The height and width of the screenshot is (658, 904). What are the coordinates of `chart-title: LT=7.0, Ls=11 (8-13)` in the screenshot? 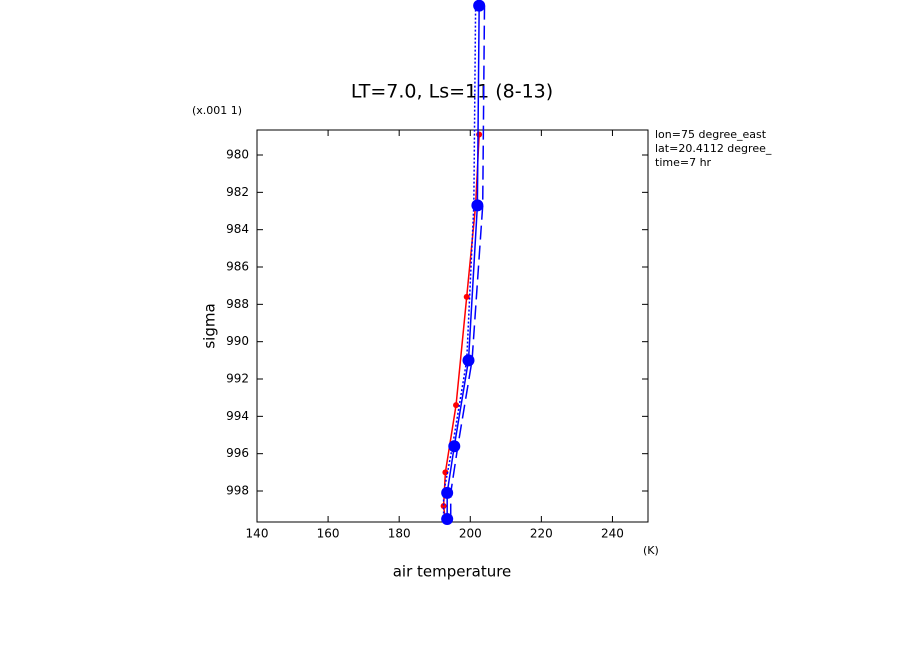 It's located at (452, 92).